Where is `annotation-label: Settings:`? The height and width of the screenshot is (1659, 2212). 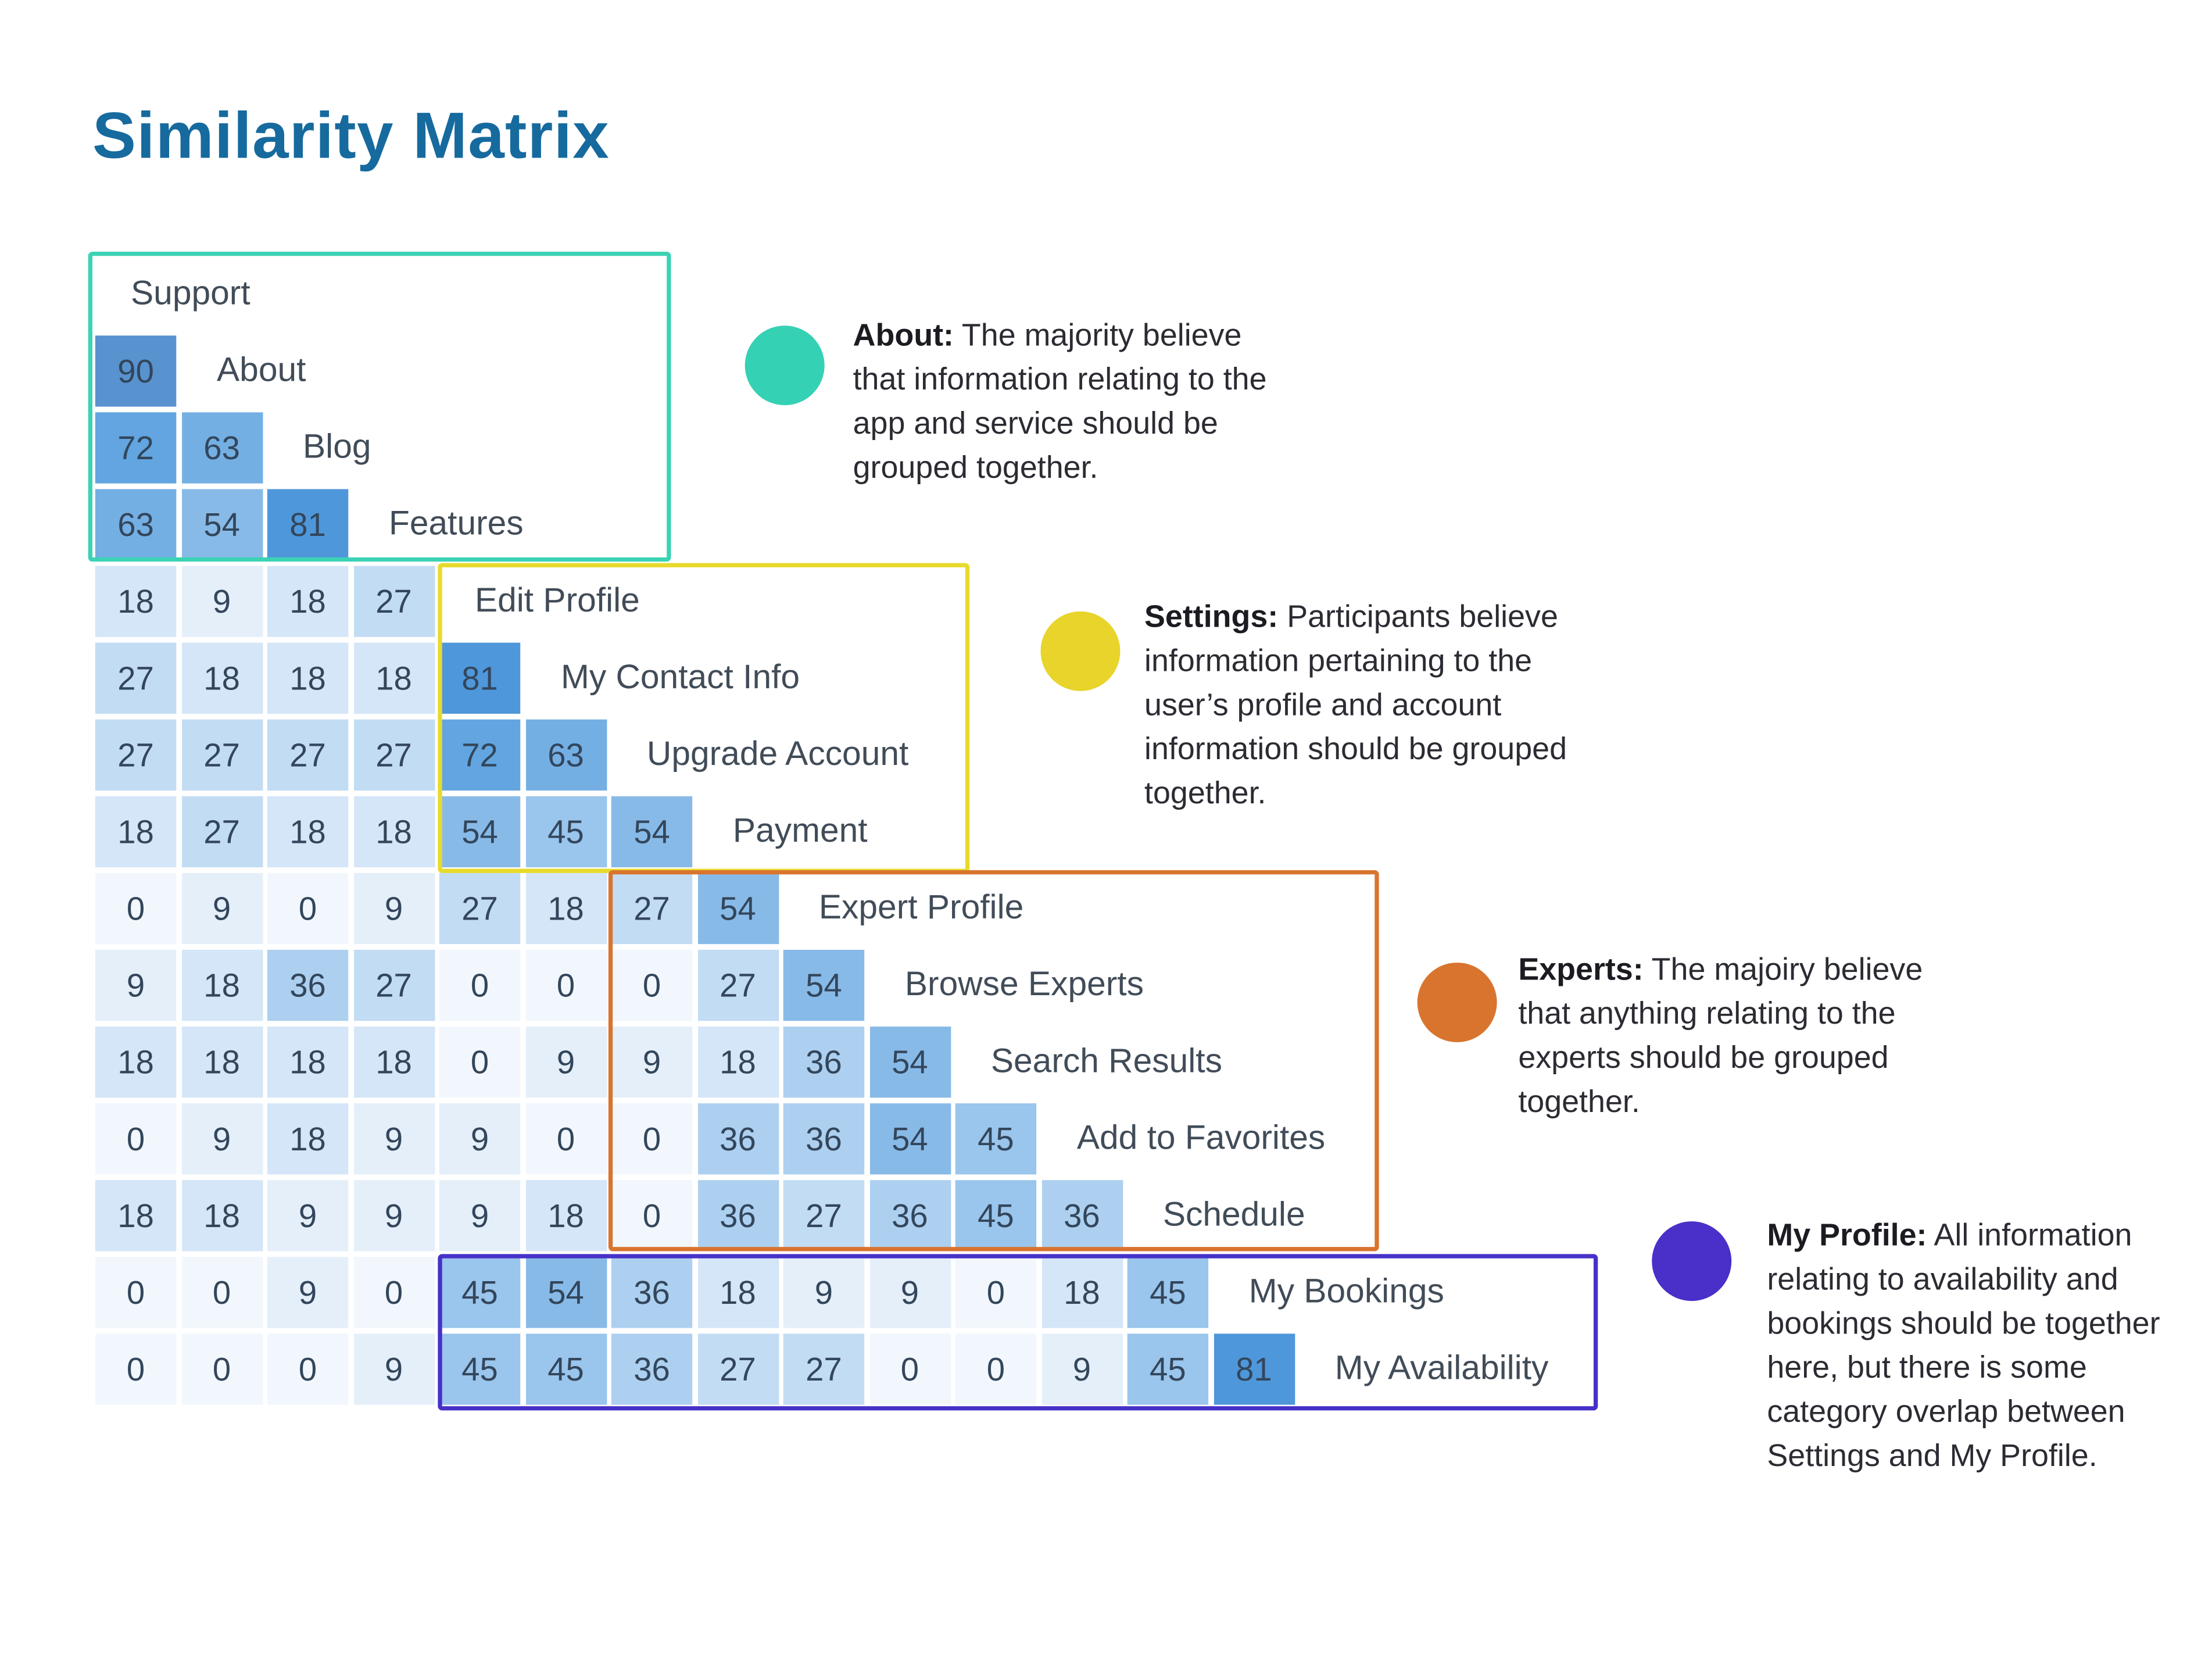
annotation-label: Settings: is located at coordinates (1211, 616).